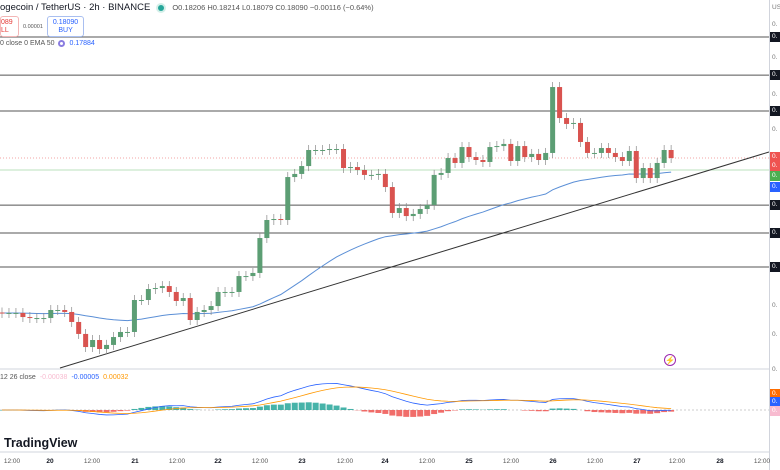  Describe the element at coordinates (553, 461) in the screenshot. I see `time-axis-label: 26` at that location.